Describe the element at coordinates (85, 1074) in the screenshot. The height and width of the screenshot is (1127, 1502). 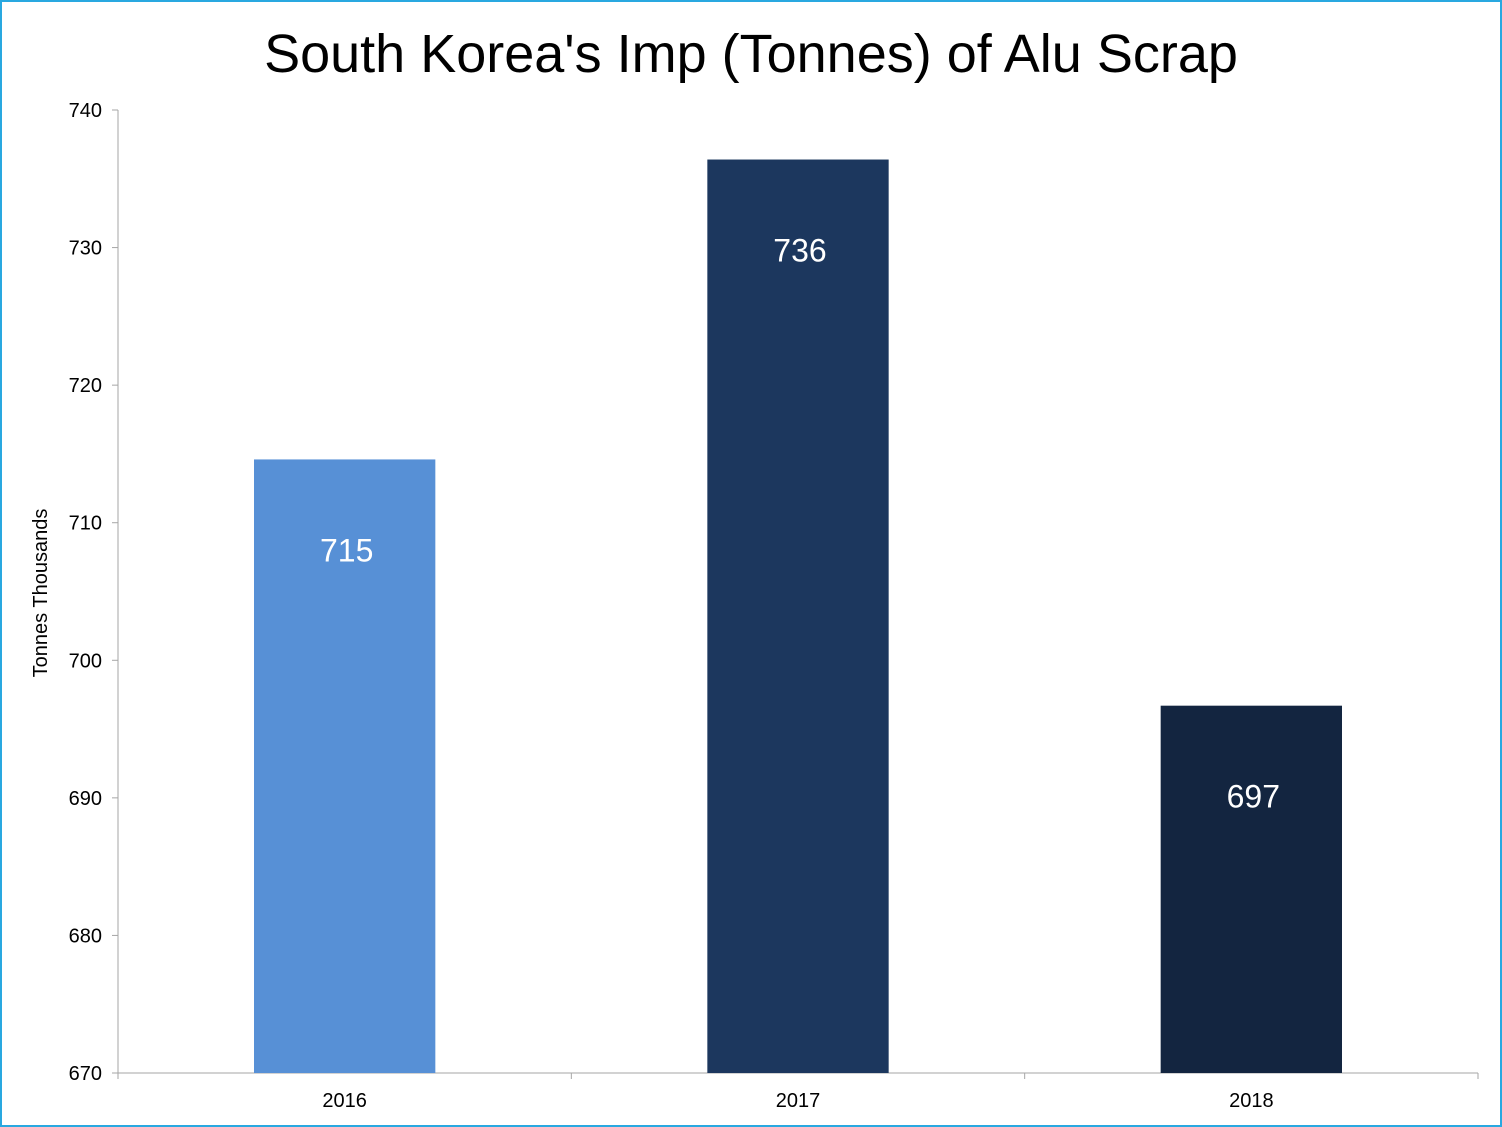
I see `y-tick-label: 670` at that location.